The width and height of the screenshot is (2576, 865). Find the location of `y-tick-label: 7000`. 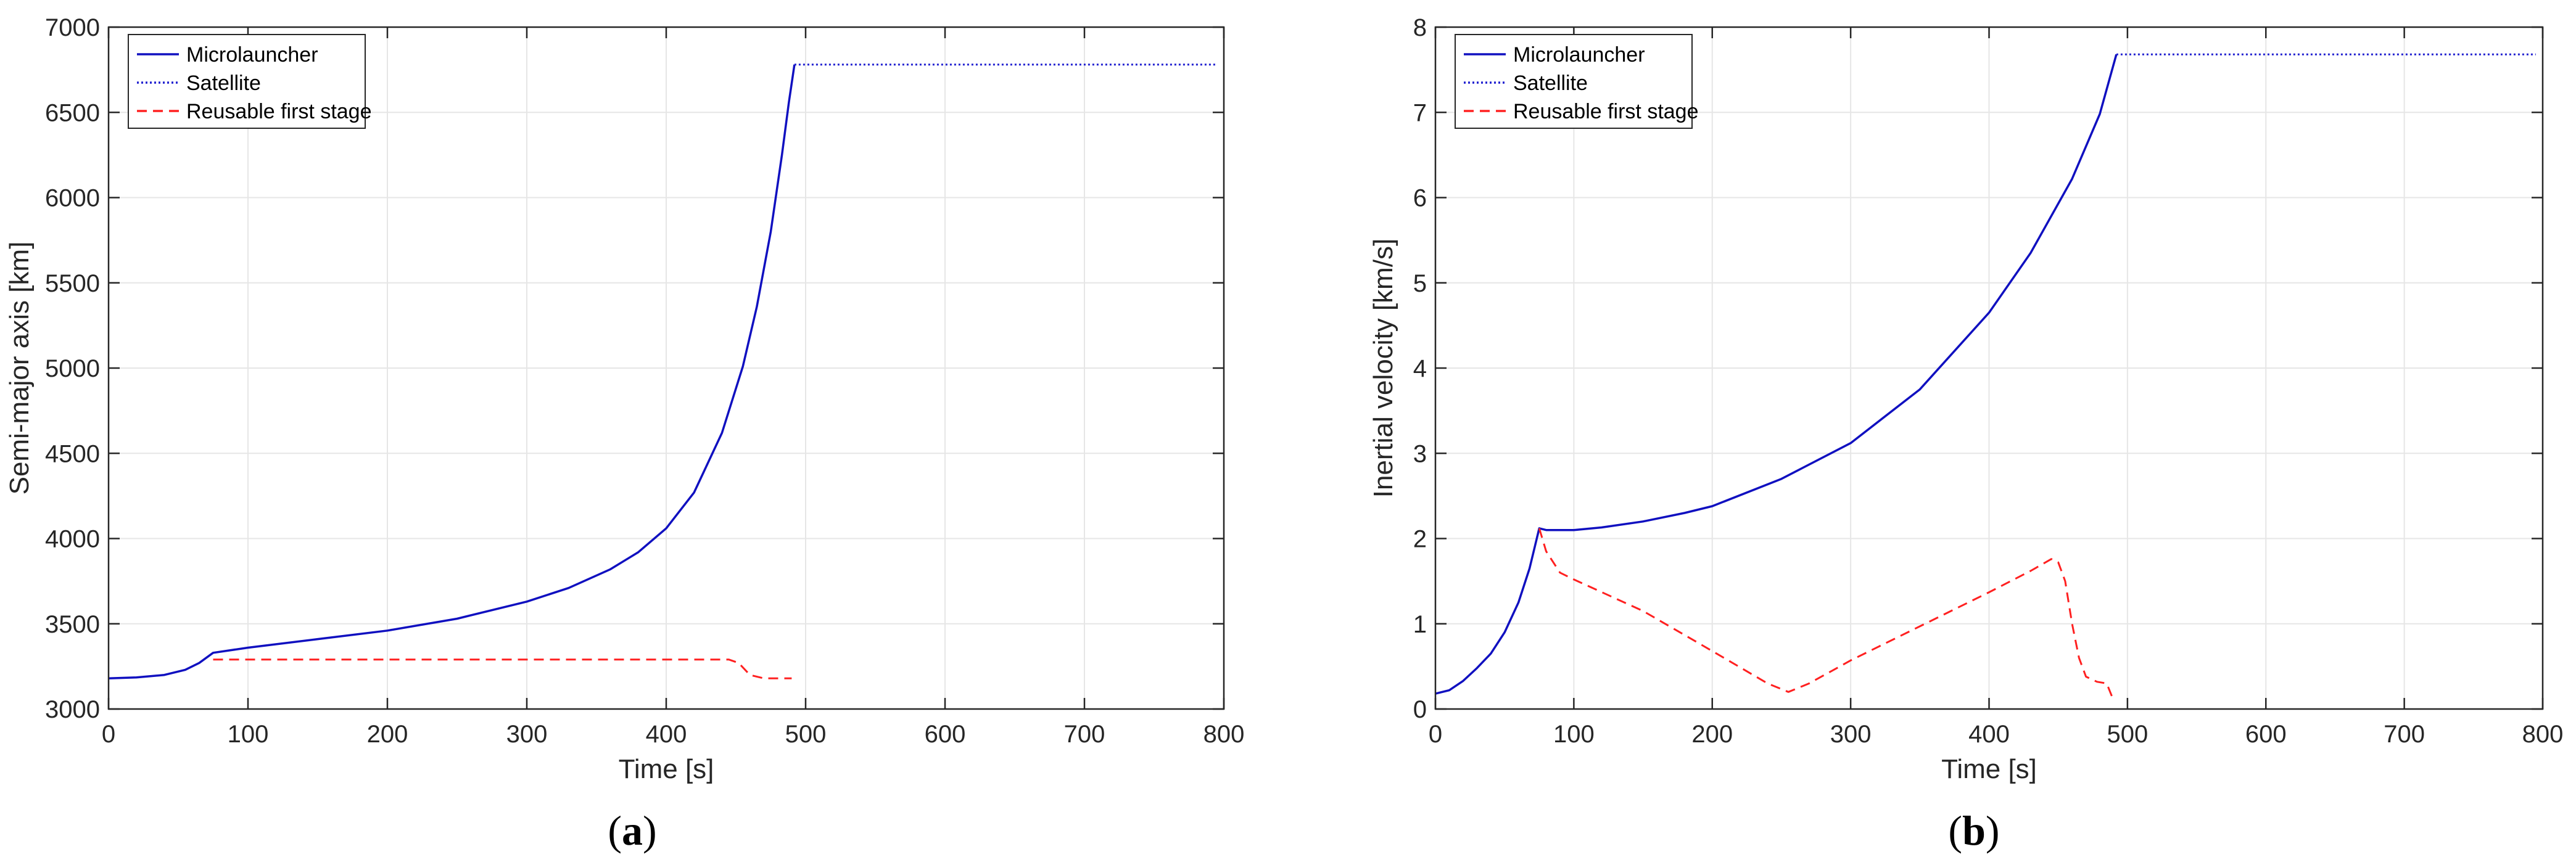

y-tick-label: 7000 is located at coordinates (72, 27).